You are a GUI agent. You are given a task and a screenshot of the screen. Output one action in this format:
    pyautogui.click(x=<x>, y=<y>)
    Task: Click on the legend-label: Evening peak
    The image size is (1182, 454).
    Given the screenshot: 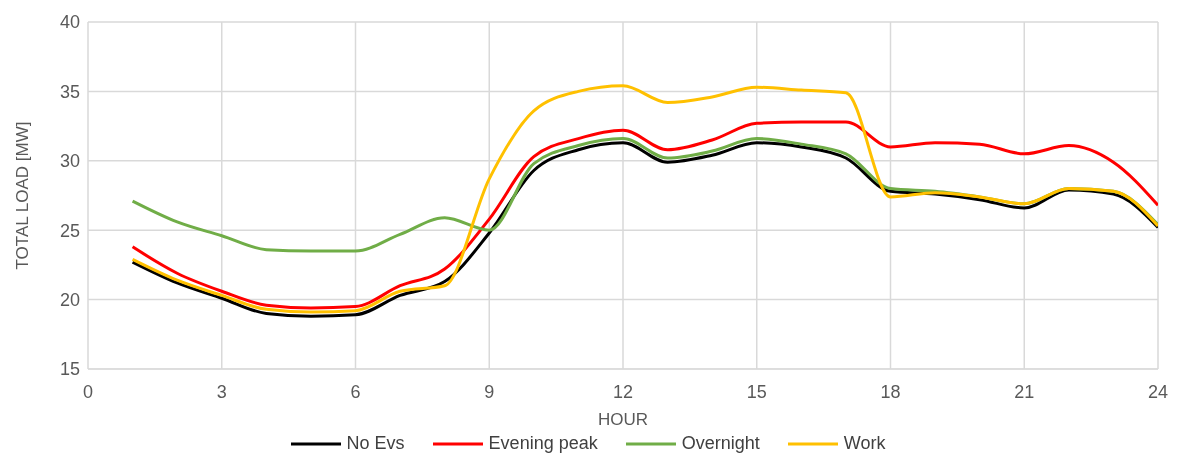 What is the action you would take?
    pyautogui.click(x=543, y=443)
    